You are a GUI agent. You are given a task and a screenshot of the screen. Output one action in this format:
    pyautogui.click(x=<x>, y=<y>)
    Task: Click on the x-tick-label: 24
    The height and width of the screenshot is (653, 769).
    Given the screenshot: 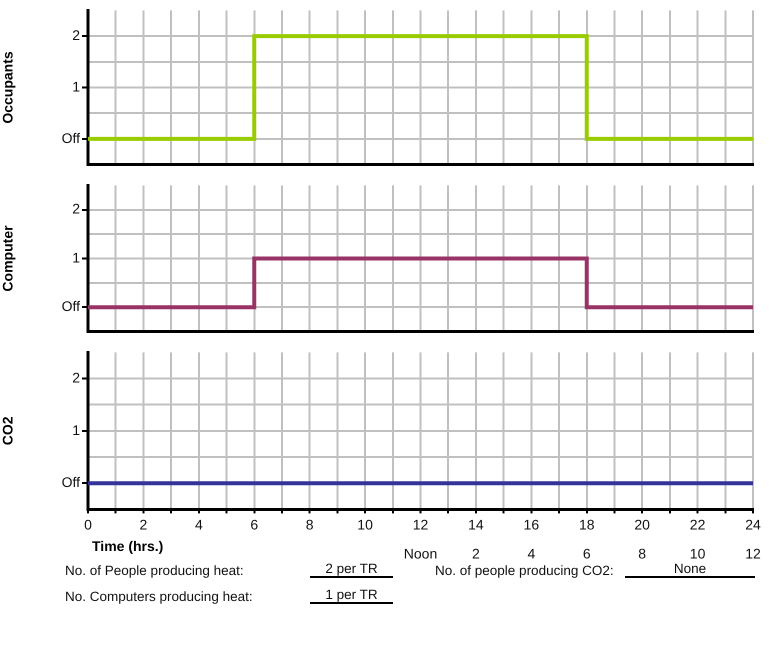 What is the action you would take?
    pyautogui.click(x=753, y=524)
    